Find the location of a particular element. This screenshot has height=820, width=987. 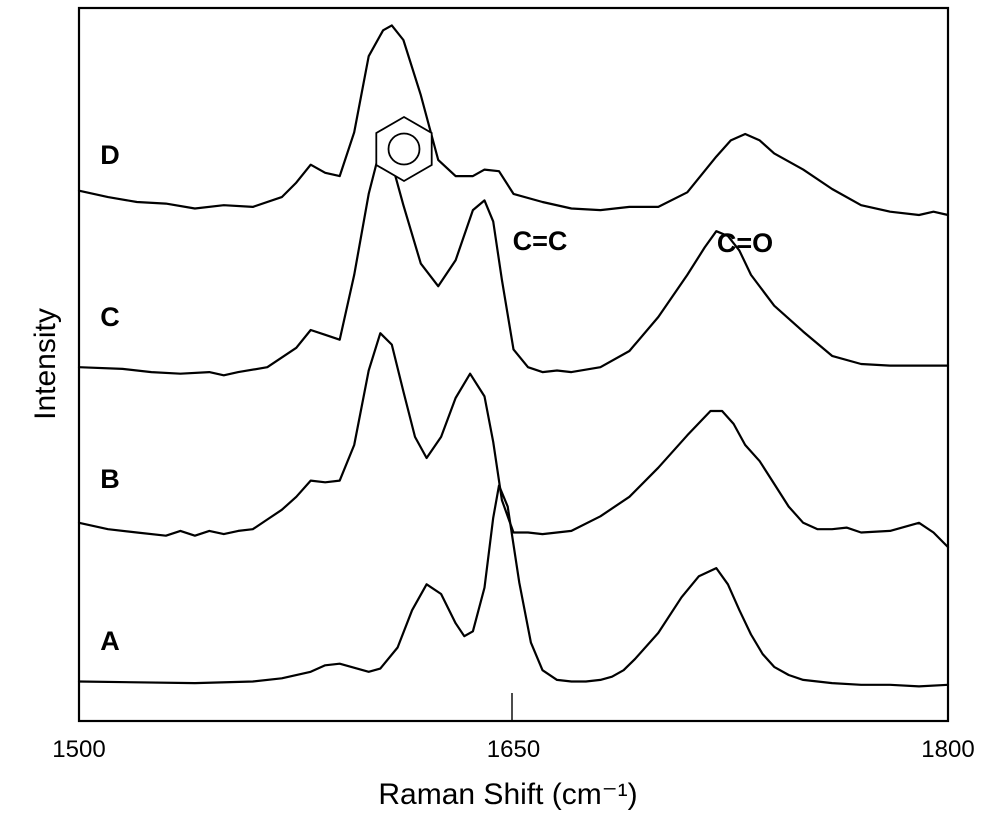

x-tick-label: 1650 is located at coordinates (513, 749).